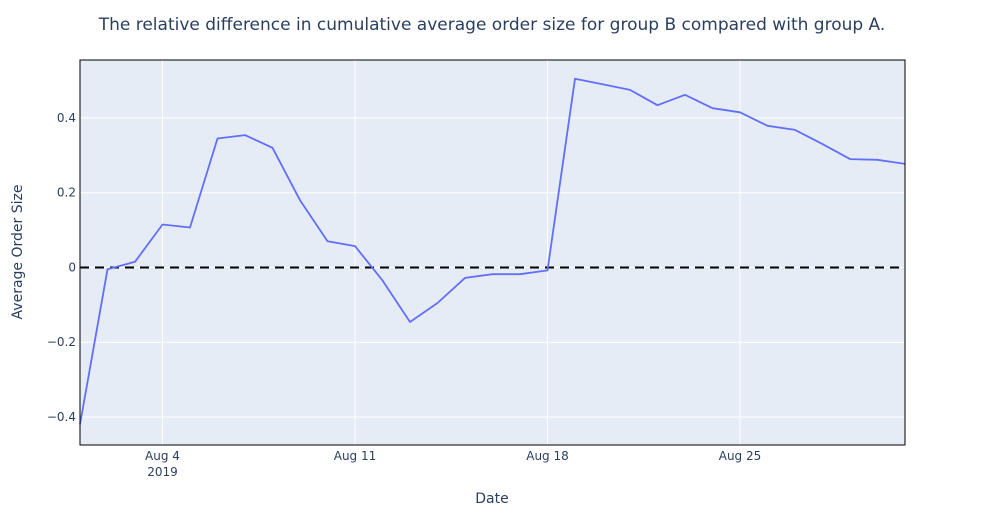 The width and height of the screenshot is (985, 525). What do you see at coordinates (18, 252) in the screenshot?
I see `y-axis-title: Average Order Size` at bounding box center [18, 252].